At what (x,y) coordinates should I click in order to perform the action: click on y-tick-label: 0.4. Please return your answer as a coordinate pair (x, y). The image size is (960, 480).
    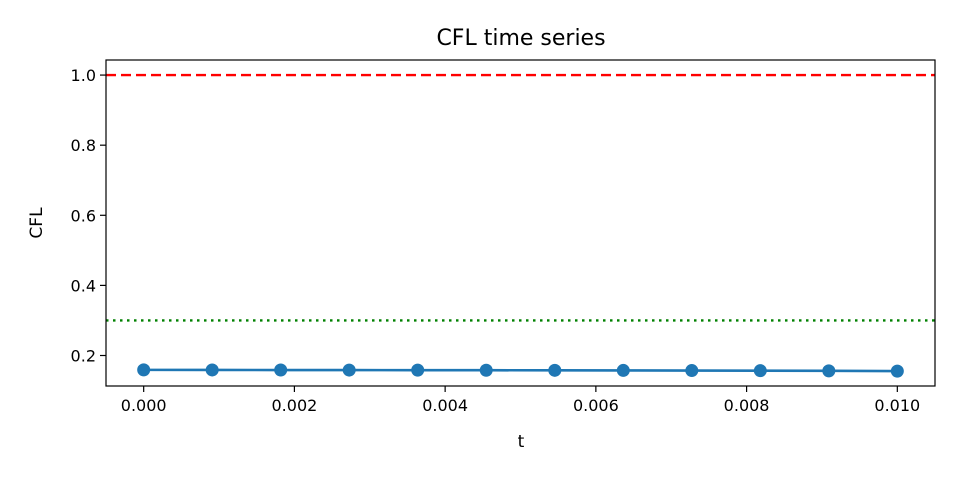
    Looking at the image, I should click on (83, 285).